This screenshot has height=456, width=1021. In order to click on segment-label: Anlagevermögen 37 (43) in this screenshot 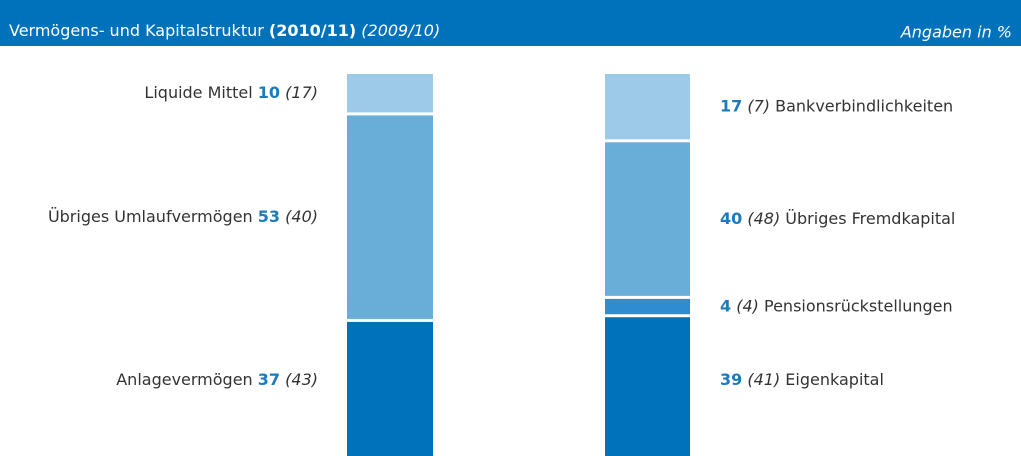, I will do `click(217, 379)`.